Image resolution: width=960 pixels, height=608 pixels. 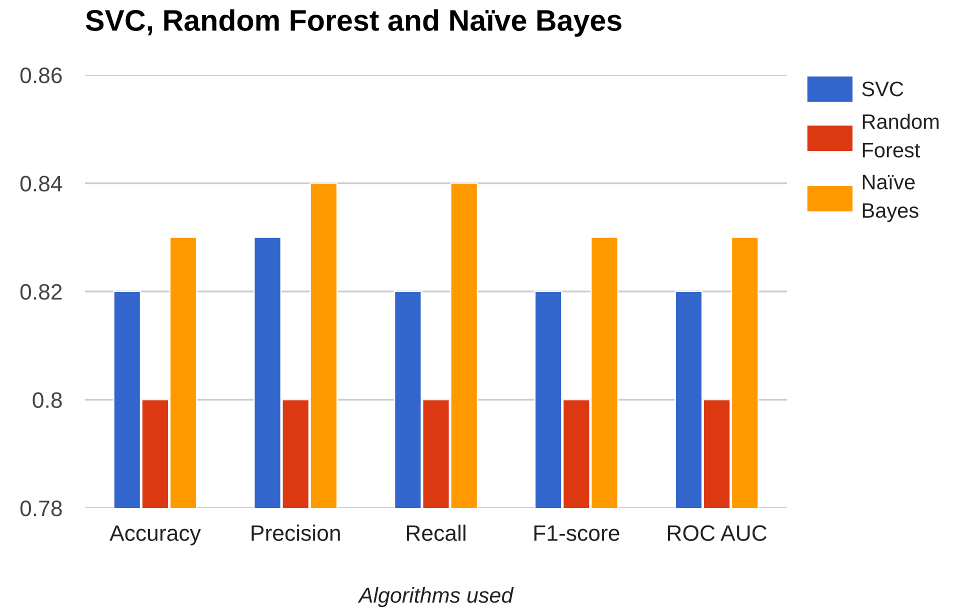 I want to click on legend-label: Random Forest, so click(x=900, y=136).